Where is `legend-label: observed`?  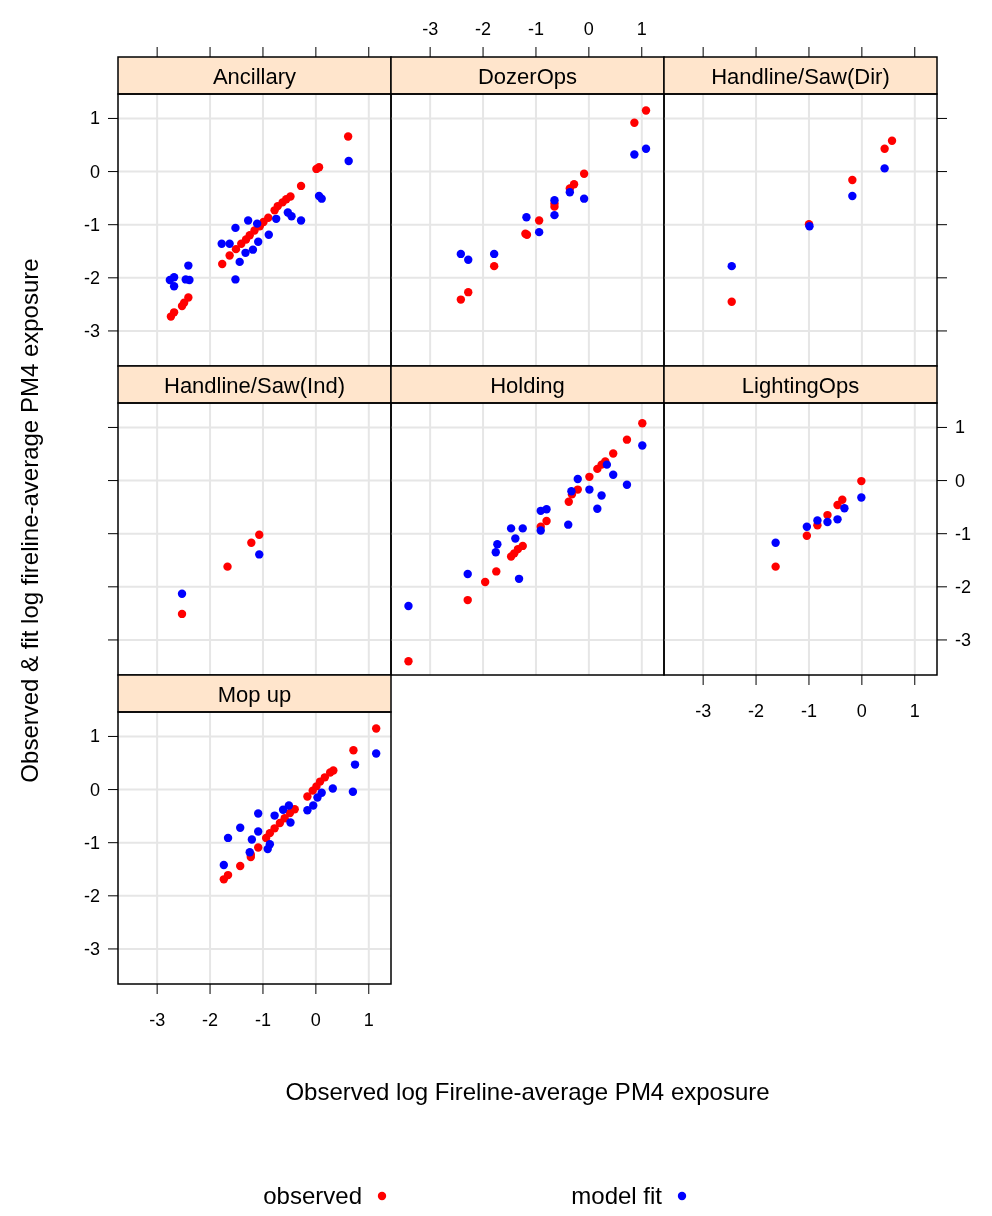 legend-label: observed is located at coordinates (312, 1195).